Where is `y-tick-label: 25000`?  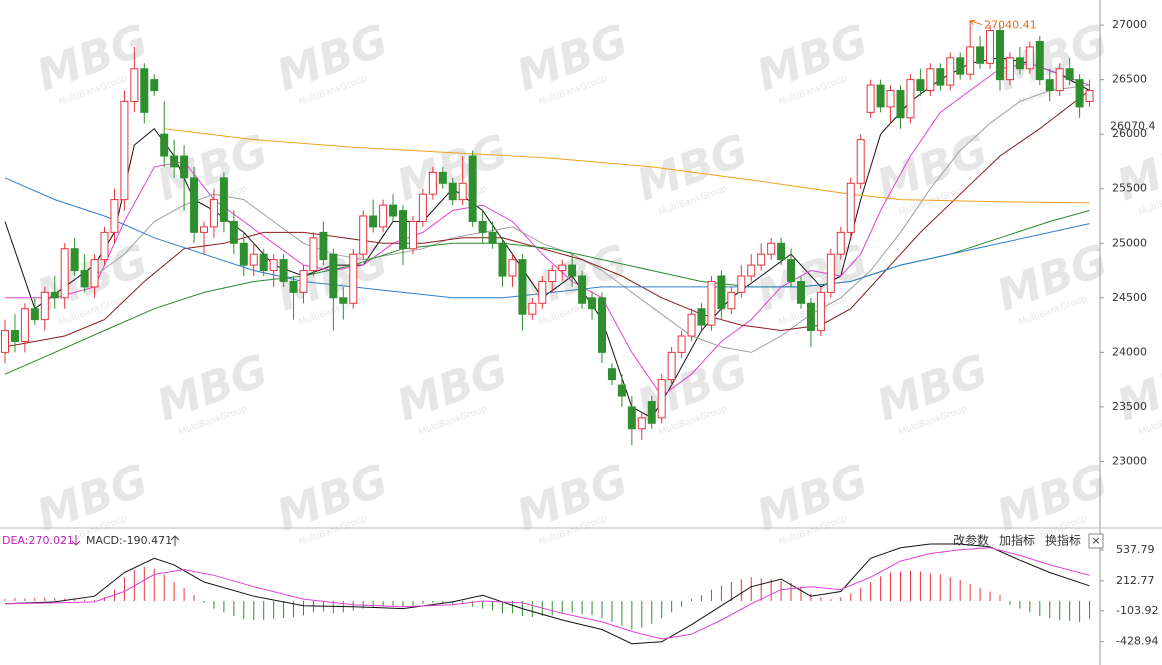
y-tick-label: 25000 is located at coordinates (1129, 242).